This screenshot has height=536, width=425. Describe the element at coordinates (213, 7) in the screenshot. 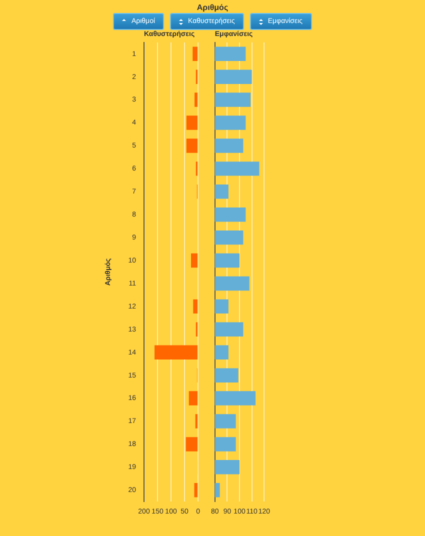

I see `text: Αριθμός` at that location.